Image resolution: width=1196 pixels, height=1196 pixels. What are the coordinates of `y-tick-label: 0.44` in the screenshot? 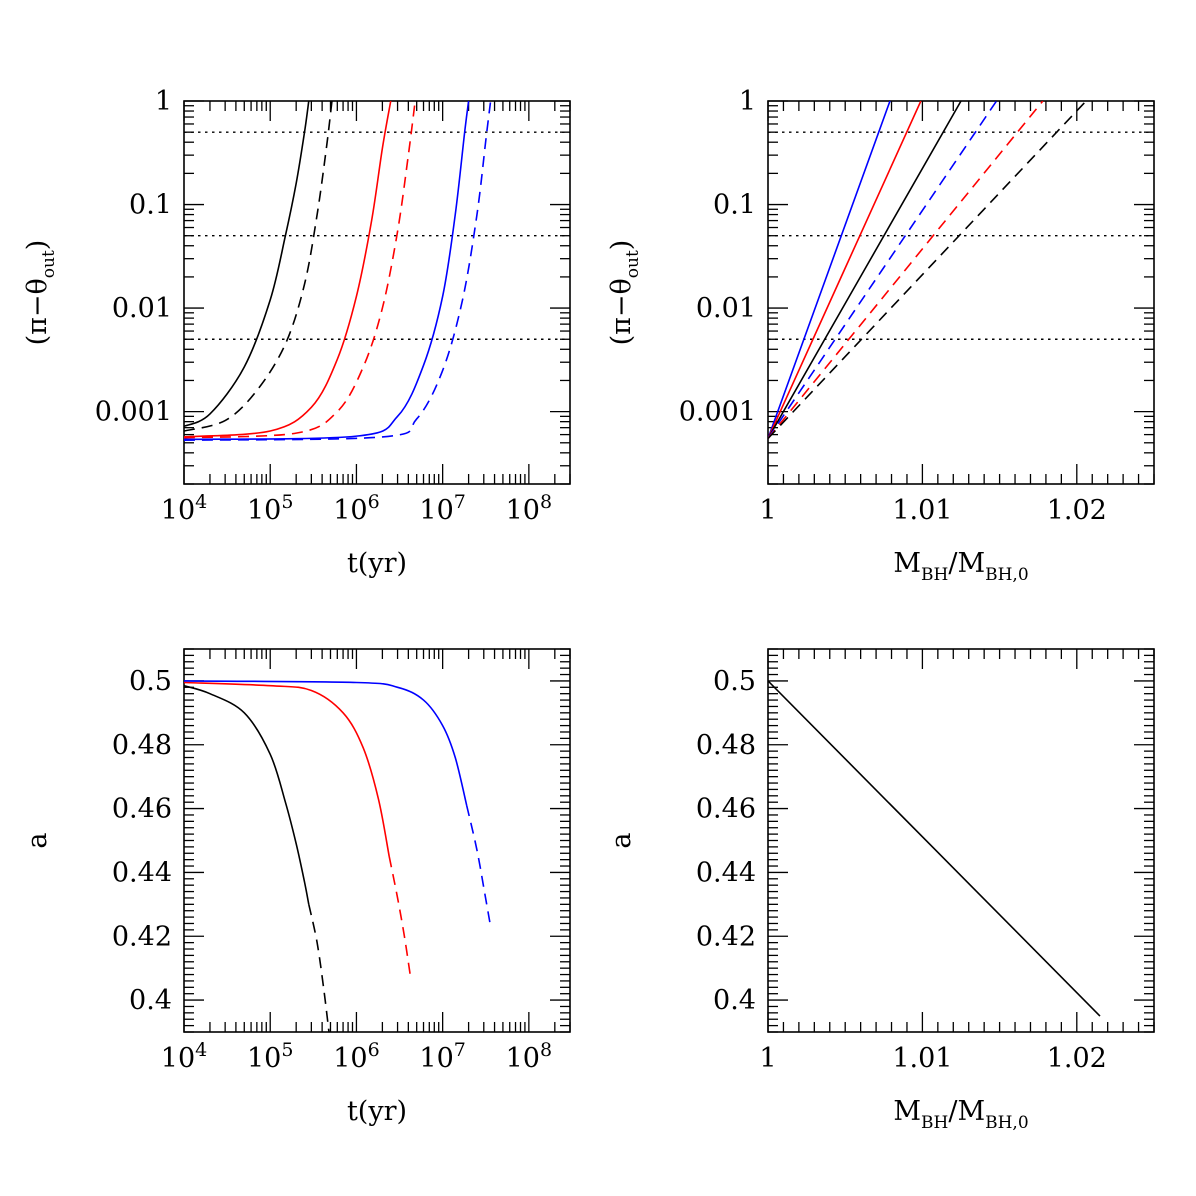 It's located at (726, 872).